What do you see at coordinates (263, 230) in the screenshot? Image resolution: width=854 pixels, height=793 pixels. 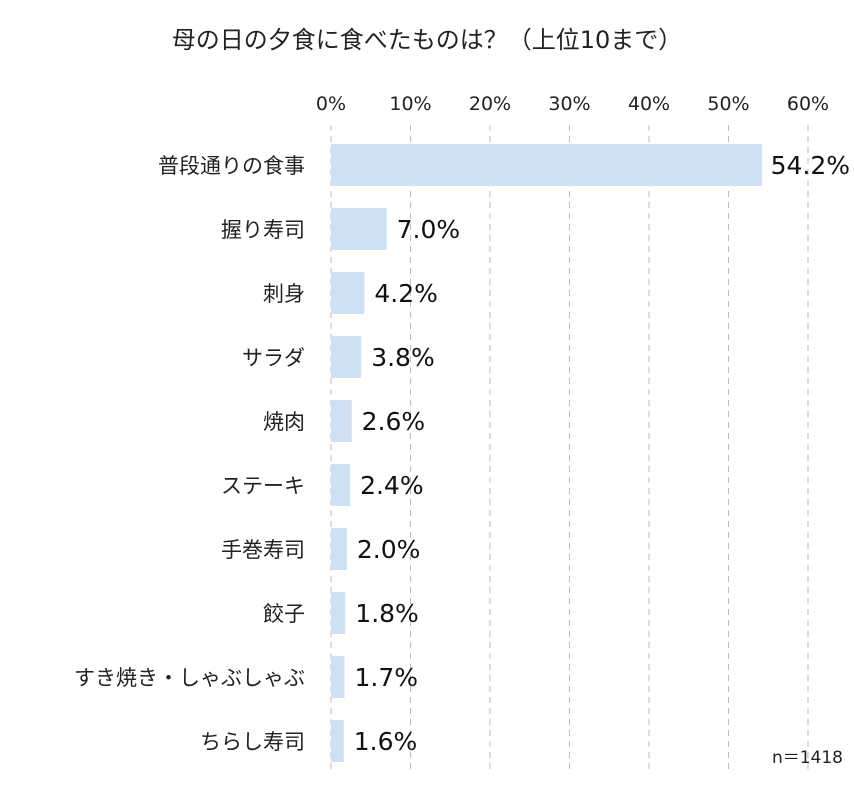 I see `category-label: 握り寿司` at bounding box center [263, 230].